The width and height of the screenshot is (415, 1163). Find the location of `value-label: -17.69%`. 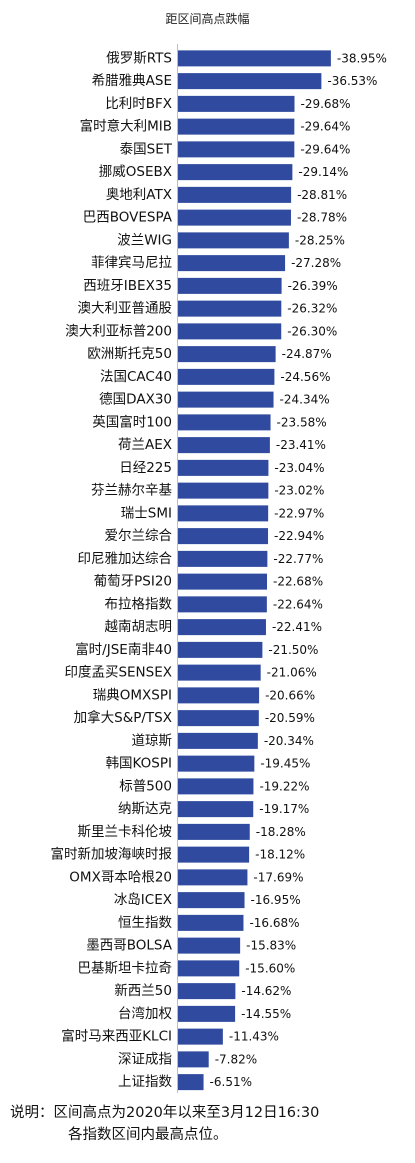

value-label: -17.69% is located at coordinates (278, 877).